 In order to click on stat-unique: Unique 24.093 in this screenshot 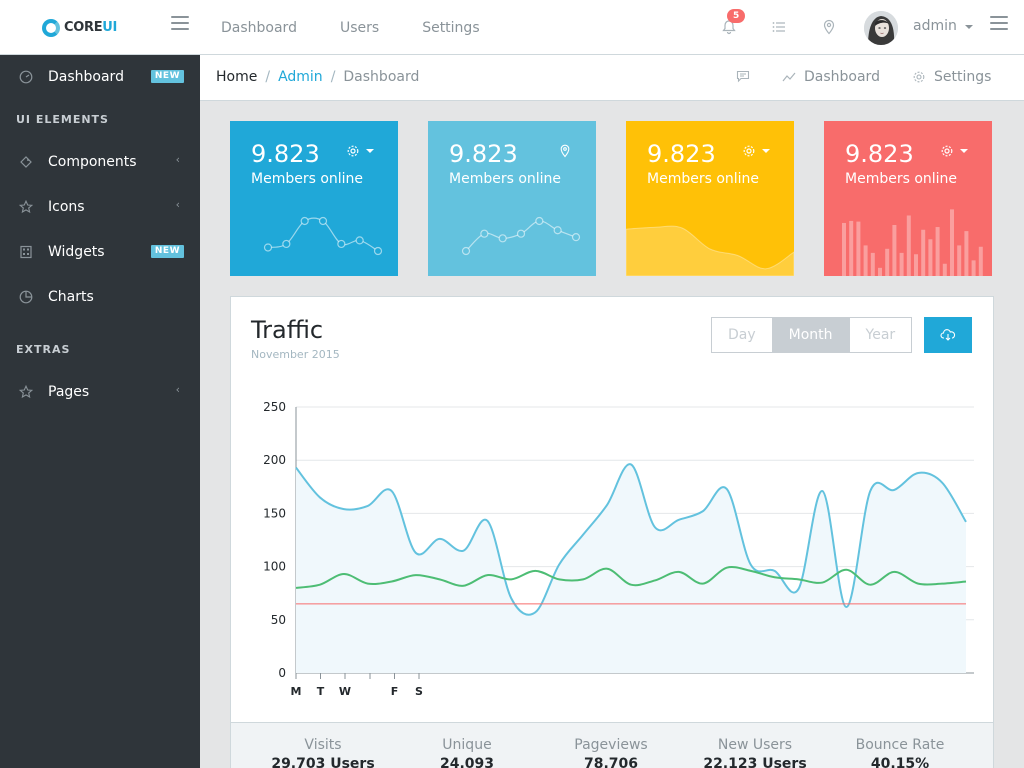, I will do `click(467, 752)`.